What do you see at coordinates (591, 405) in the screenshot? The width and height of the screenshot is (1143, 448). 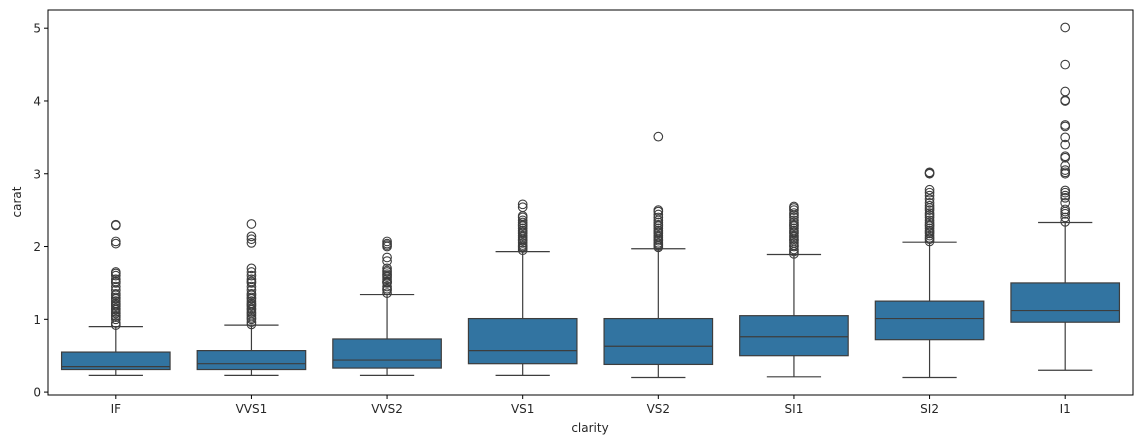 I see `x-axis: IF VVS1 VVS2 VS1 VS2 SI1 SI2 I1` at bounding box center [591, 405].